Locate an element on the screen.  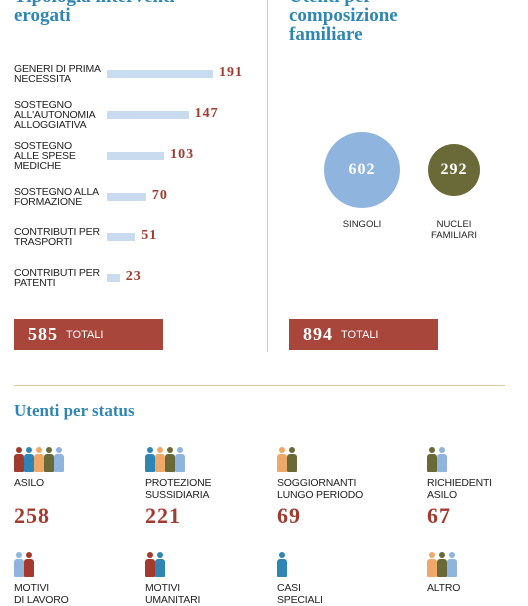
bubble: 292 is located at coordinates (454, 170).